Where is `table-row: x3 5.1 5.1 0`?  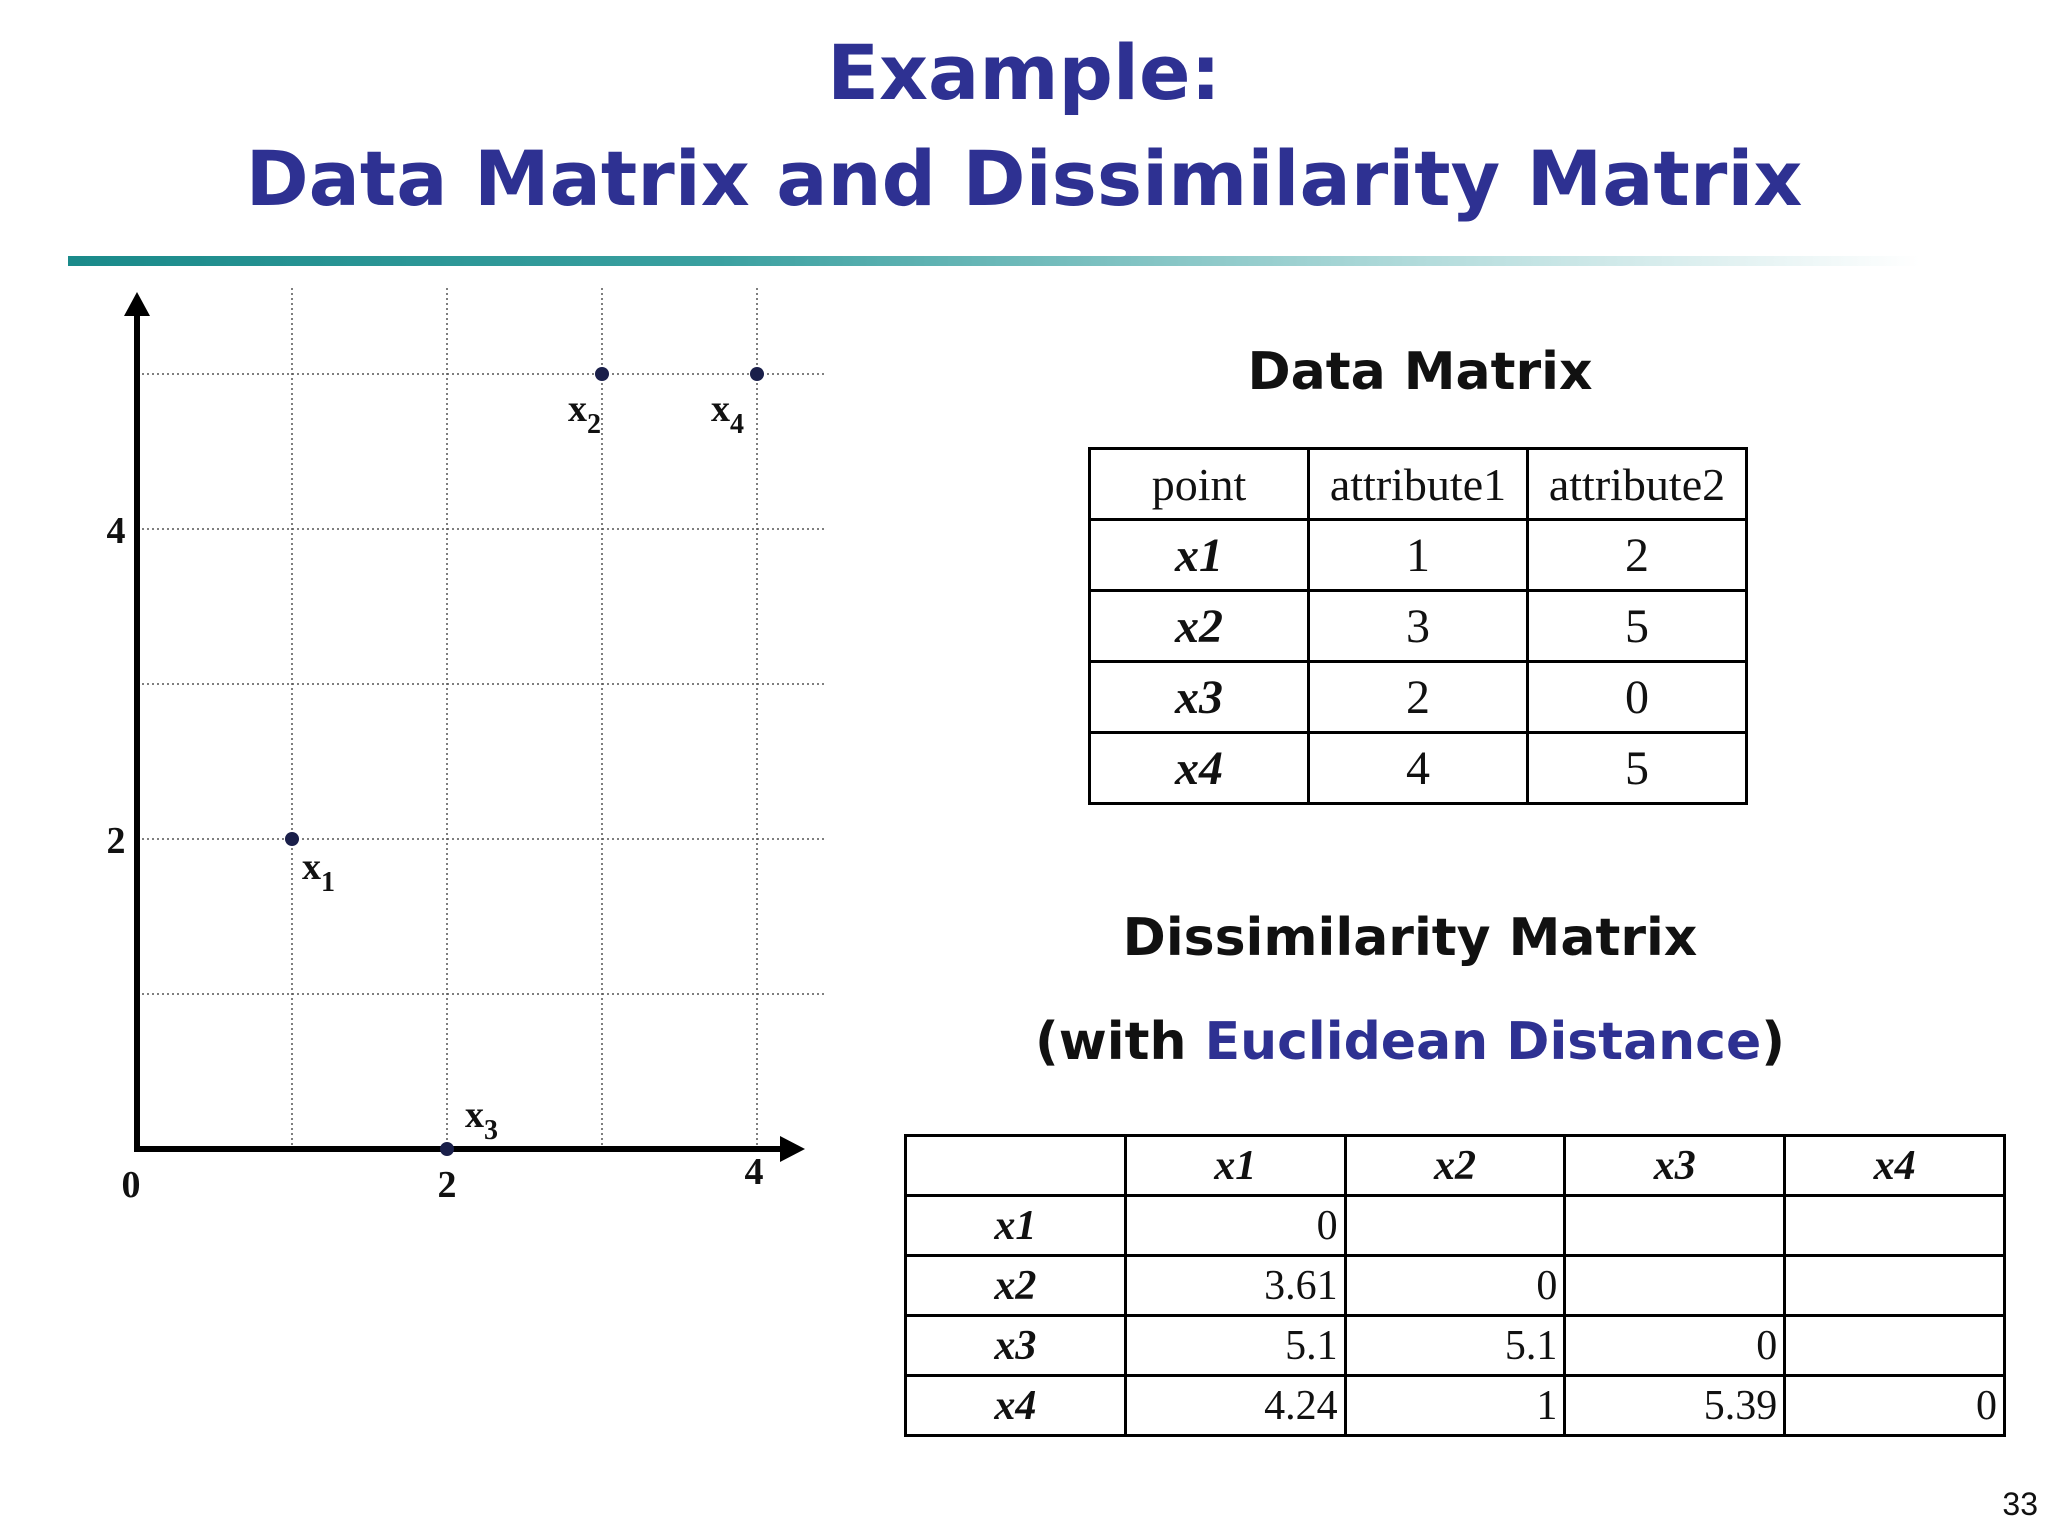
table-row: x3 5.1 5.1 0 is located at coordinates (1455, 1345).